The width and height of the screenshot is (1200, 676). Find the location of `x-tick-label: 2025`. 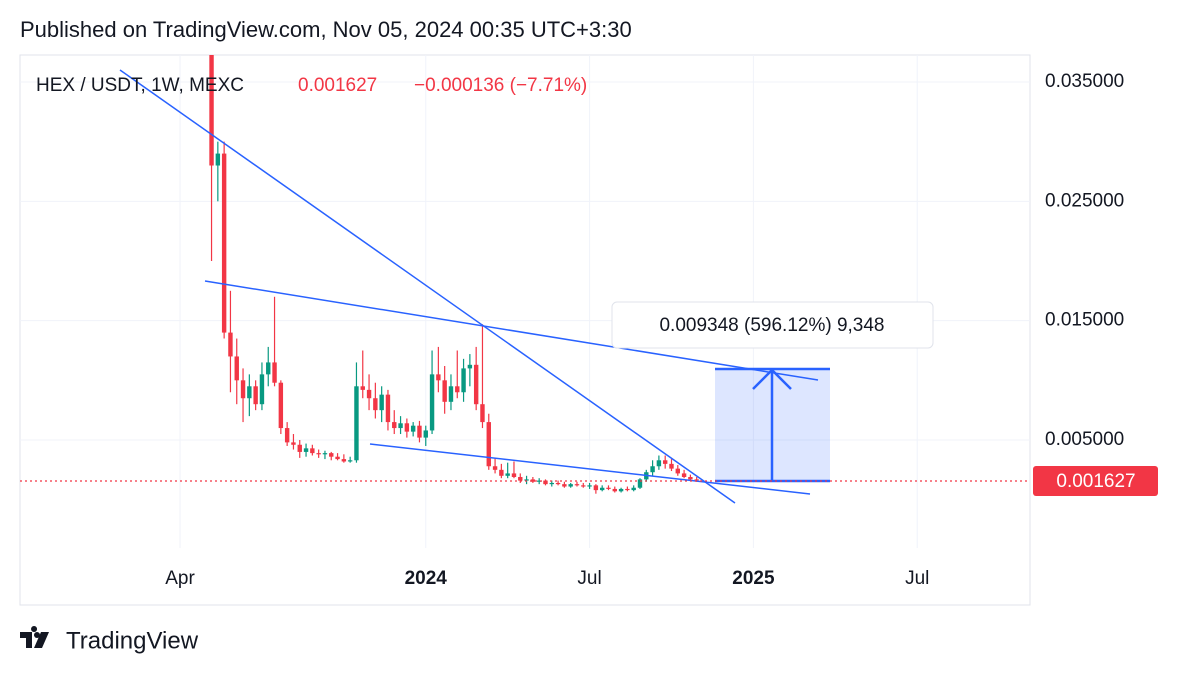

x-tick-label: 2025 is located at coordinates (753, 578).